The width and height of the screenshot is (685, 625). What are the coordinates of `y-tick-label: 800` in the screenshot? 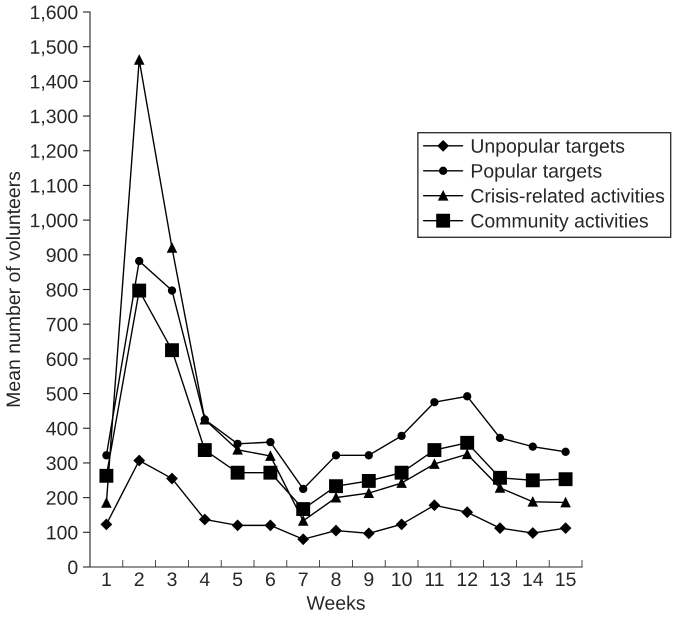 It's located at (62, 289).